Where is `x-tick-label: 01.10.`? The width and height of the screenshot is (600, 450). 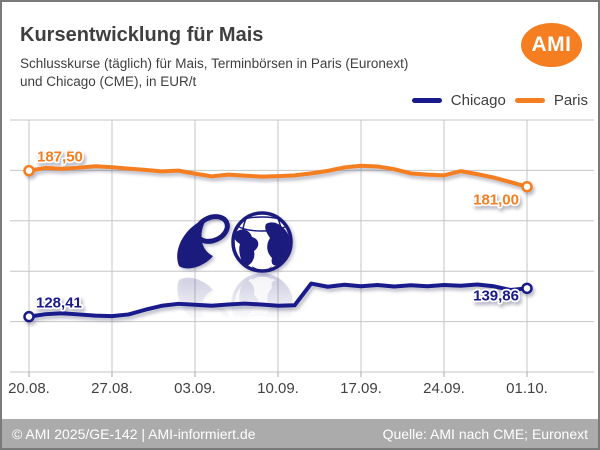 x-tick-label: 01.10. is located at coordinates (527, 388).